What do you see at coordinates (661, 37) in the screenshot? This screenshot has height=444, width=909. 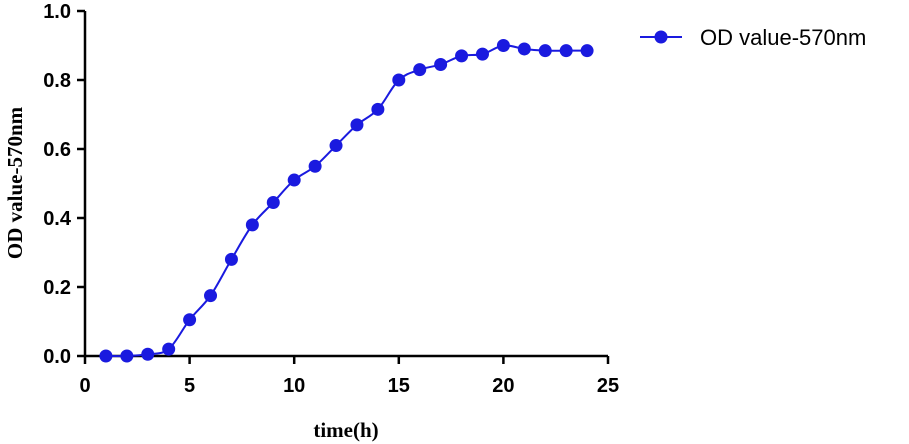 I see `legend-marker` at bounding box center [661, 37].